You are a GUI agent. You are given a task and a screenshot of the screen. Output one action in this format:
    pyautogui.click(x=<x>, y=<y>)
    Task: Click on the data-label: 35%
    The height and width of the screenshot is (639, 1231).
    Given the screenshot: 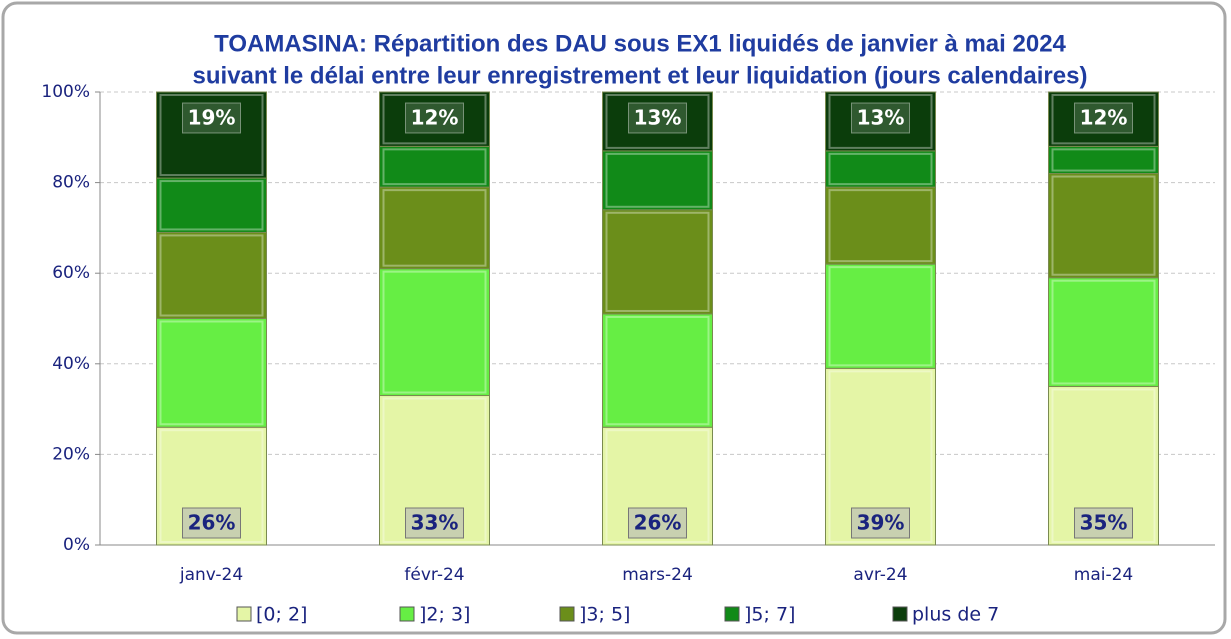 What is the action you would take?
    pyautogui.click(x=1104, y=523)
    